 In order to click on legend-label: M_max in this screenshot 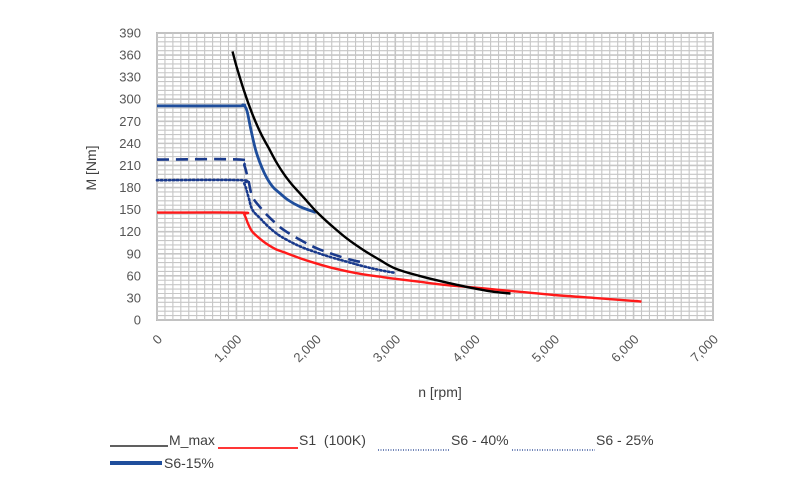, I will do `click(192, 440)`.